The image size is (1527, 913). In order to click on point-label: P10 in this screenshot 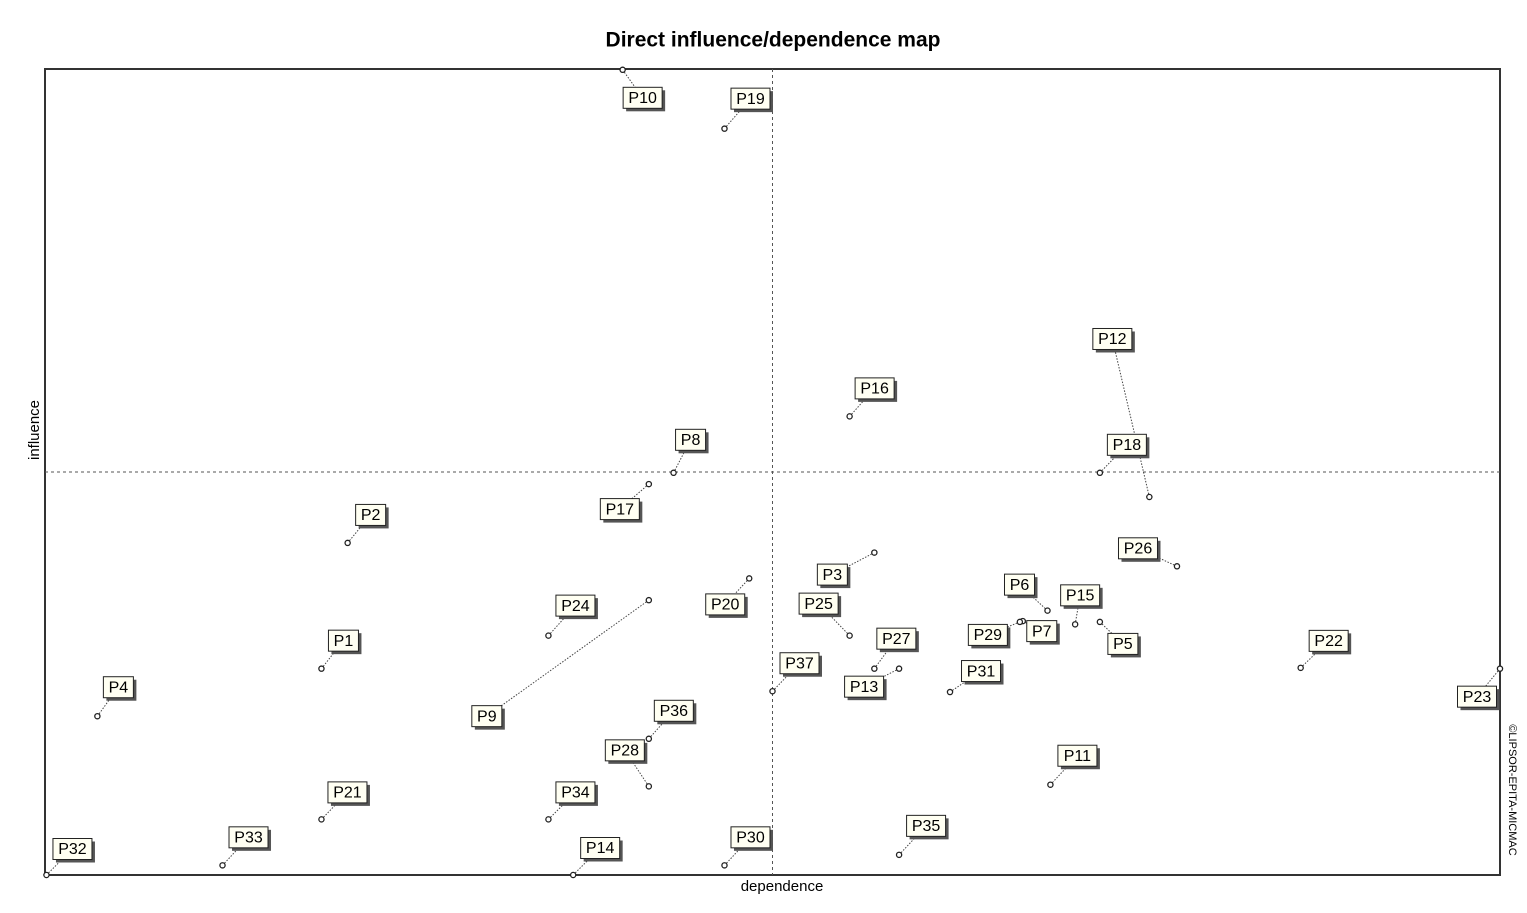, I will do `click(642, 98)`.